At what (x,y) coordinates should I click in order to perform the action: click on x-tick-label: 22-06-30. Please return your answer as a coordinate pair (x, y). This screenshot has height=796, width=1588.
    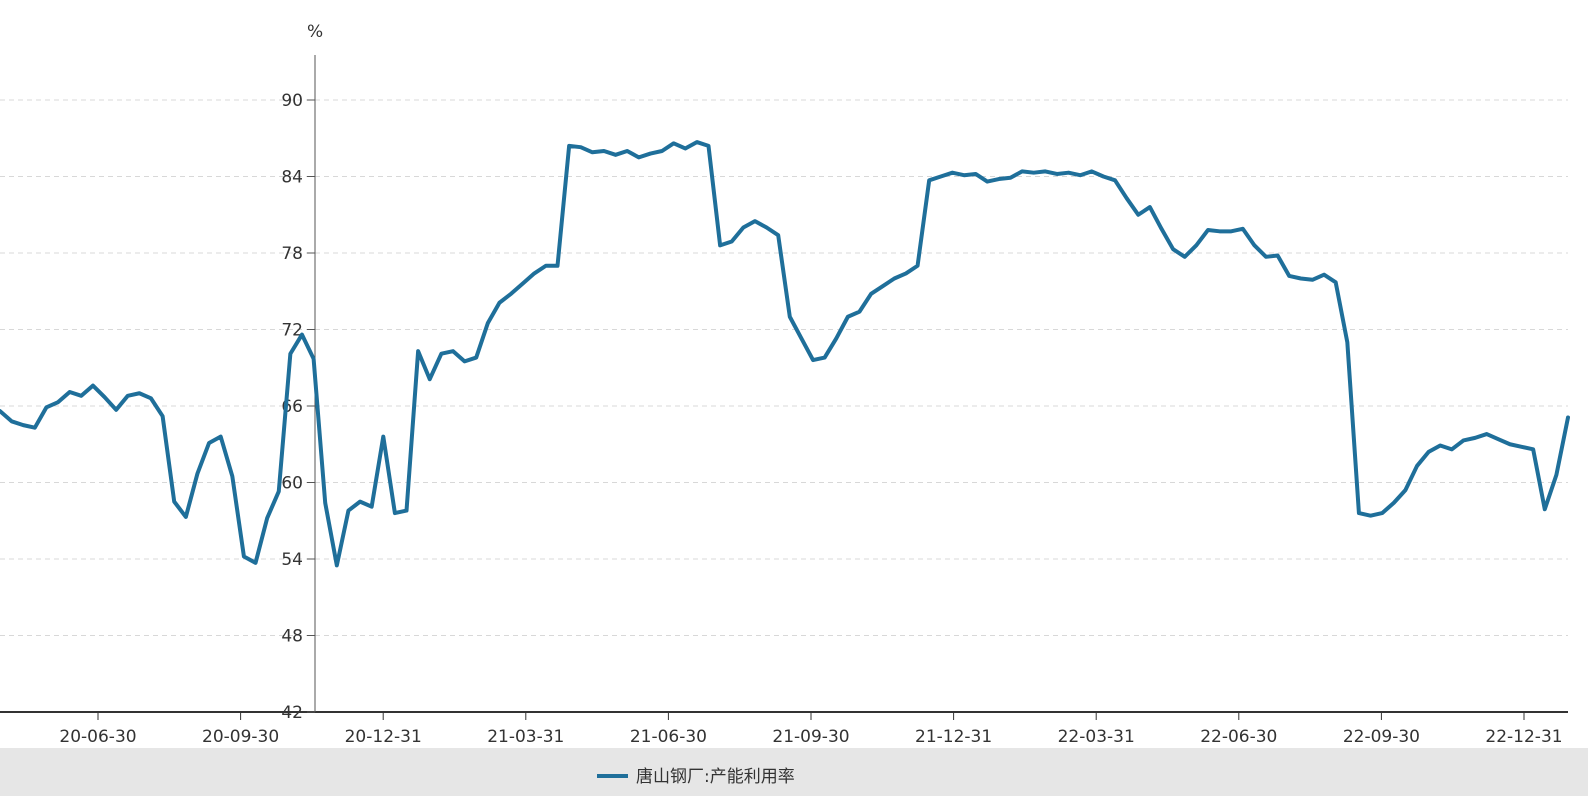
    Looking at the image, I should click on (1238, 737).